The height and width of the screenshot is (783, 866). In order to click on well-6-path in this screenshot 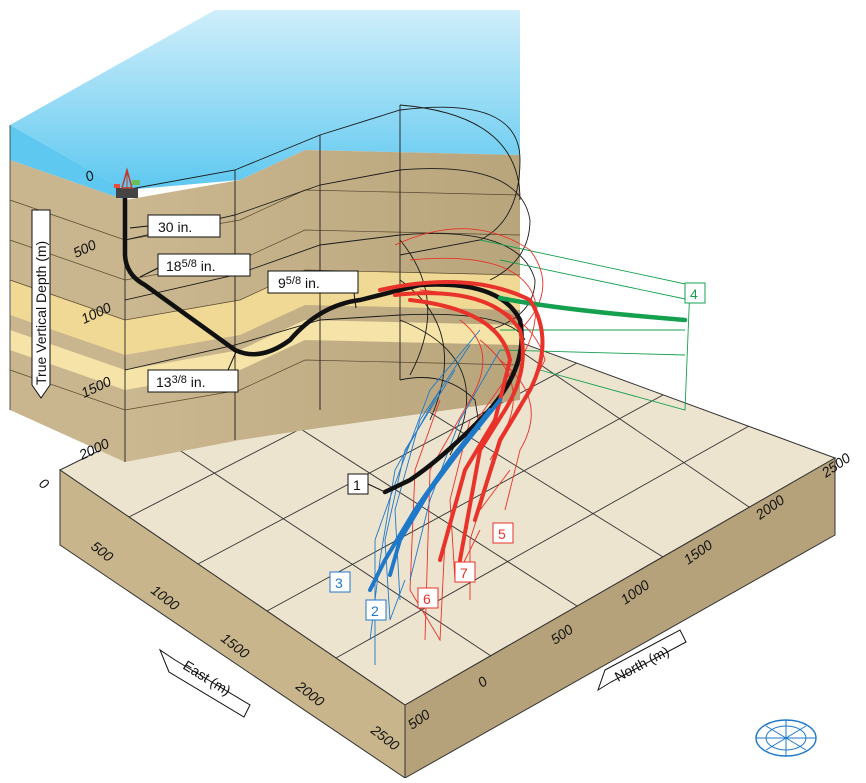, I will do `click(460, 430)`.